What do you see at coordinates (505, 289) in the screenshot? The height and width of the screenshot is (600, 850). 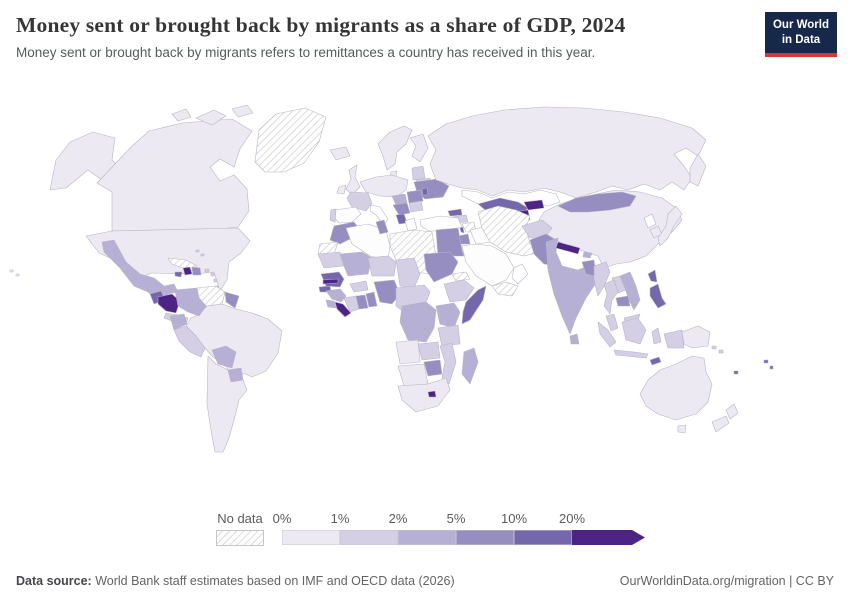 I see `country-yemen` at bounding box center [505, 289].